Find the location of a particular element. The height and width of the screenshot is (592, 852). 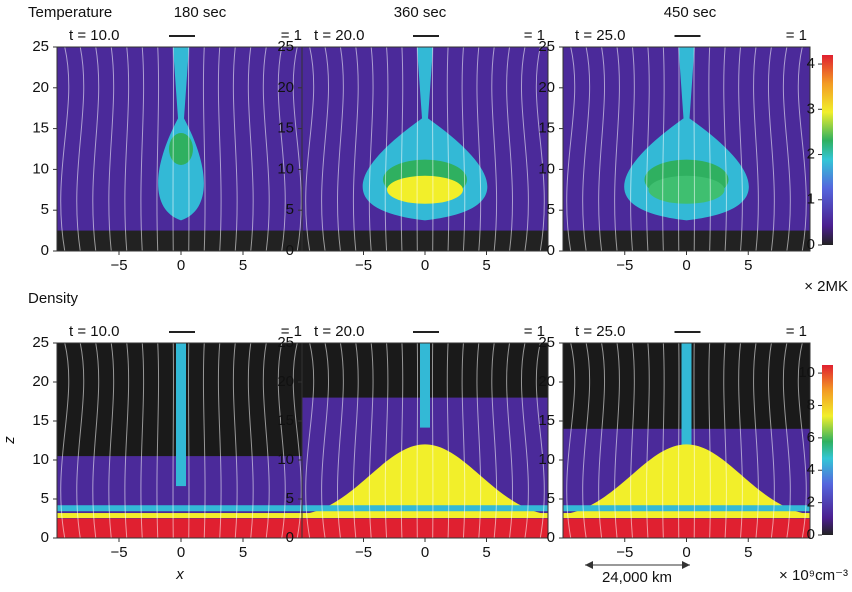

colorbar is located at coordinates (827, 450).